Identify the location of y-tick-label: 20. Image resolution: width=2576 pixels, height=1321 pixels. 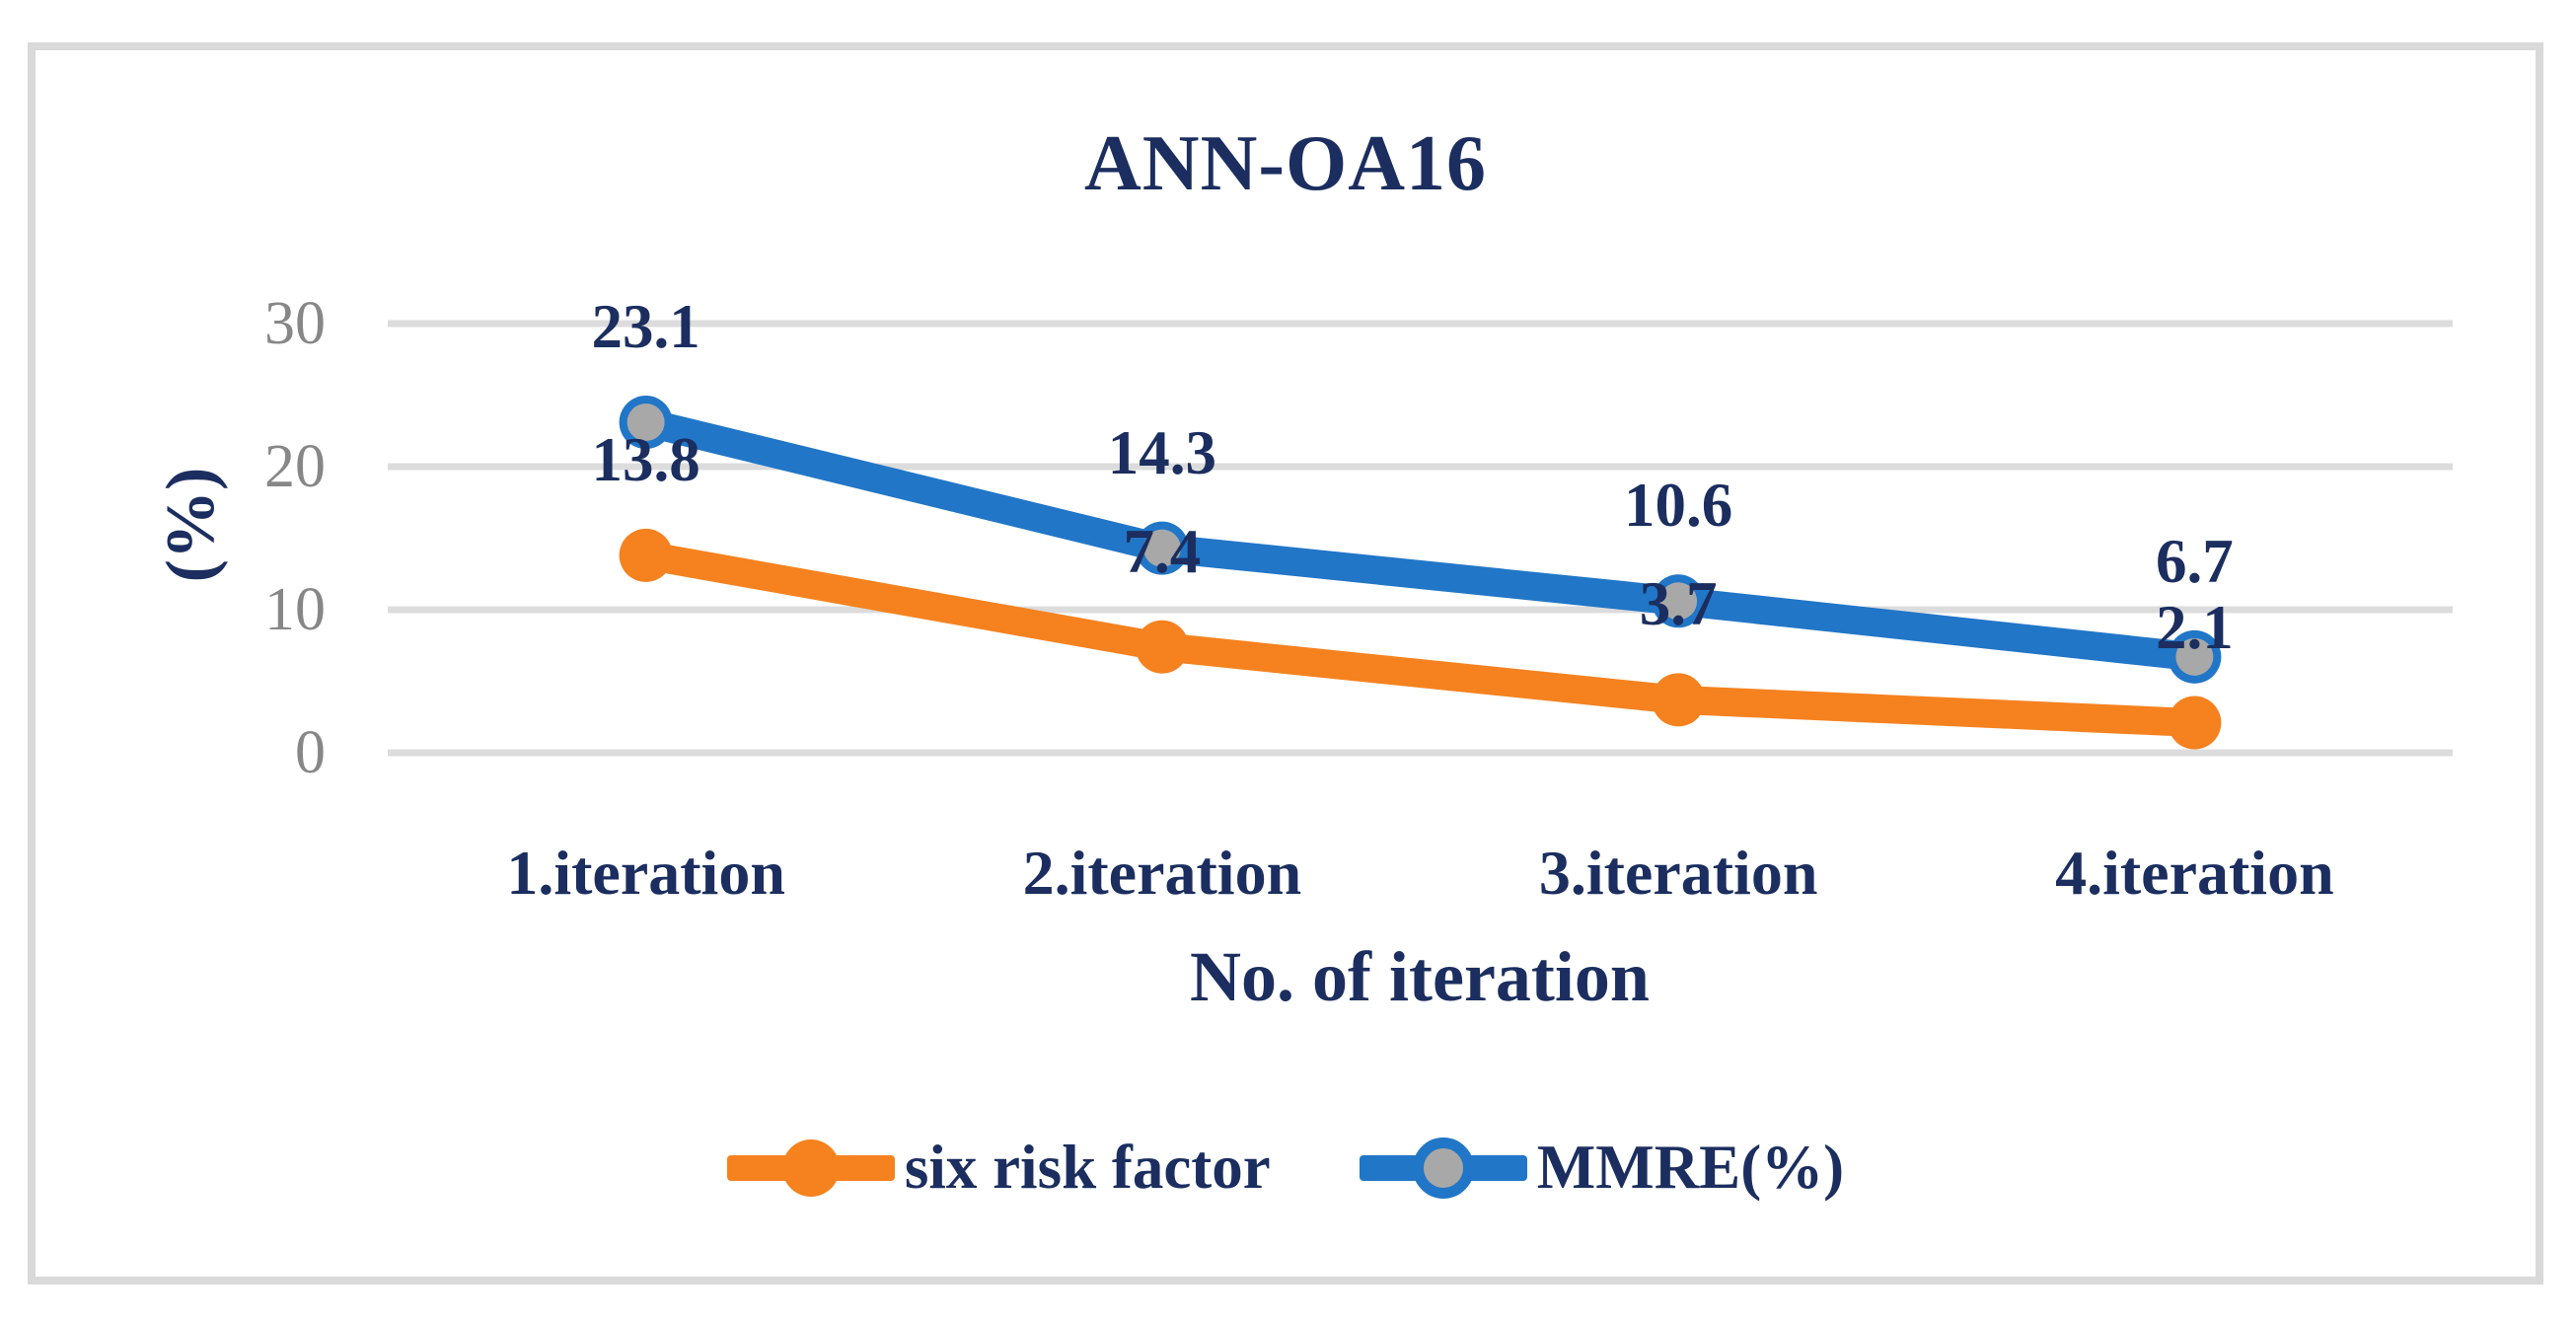
(295, 466).